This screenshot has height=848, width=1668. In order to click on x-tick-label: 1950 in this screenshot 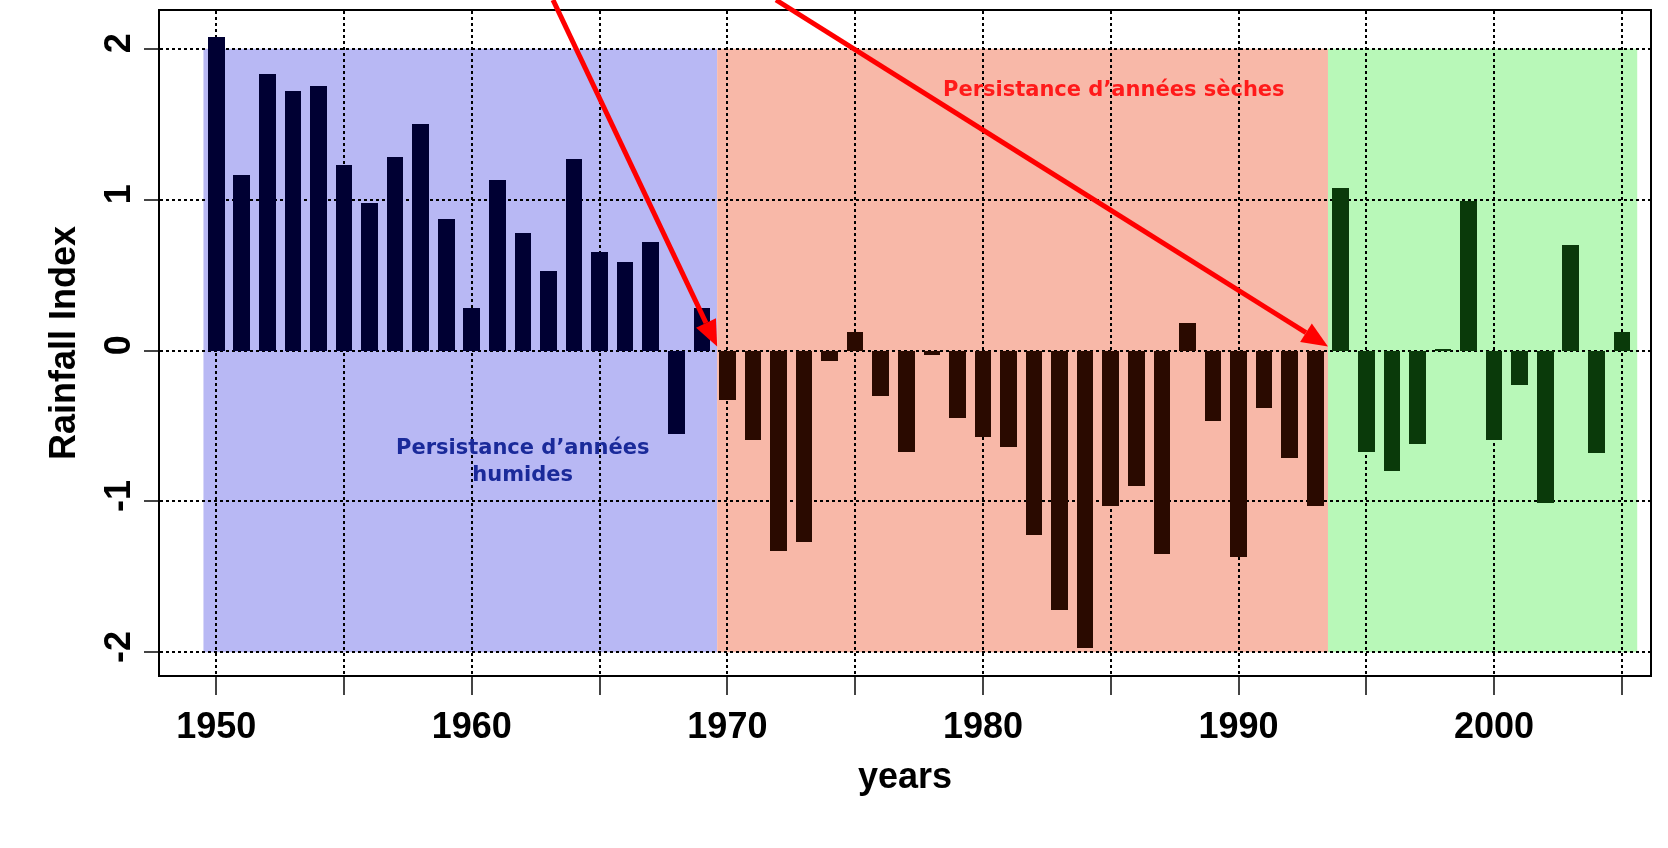, I will do `click(216, 726)`.